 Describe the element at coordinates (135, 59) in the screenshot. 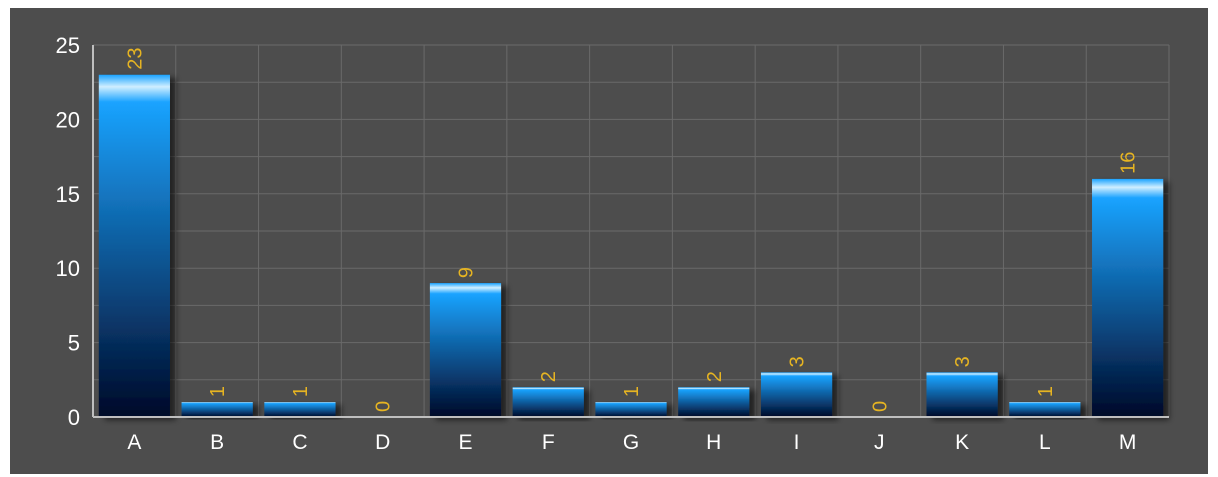

I see `data-label: 23` at that location.